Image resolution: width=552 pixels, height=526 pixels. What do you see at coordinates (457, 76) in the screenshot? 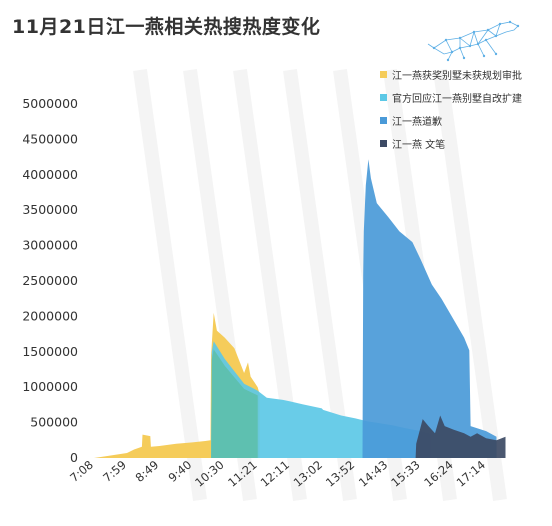
I see `legend-label: 江一燕获奖别墅未获规划审批` at bounding box center [457, 76].